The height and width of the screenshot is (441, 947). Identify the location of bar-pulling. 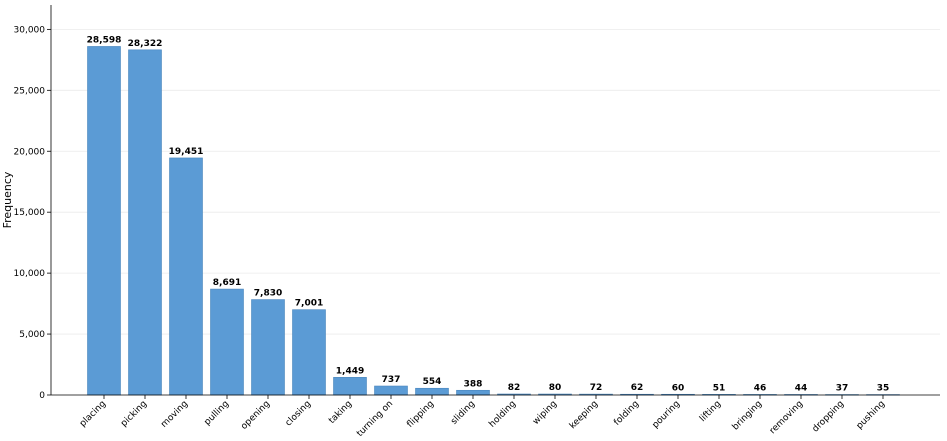
(227, 342).